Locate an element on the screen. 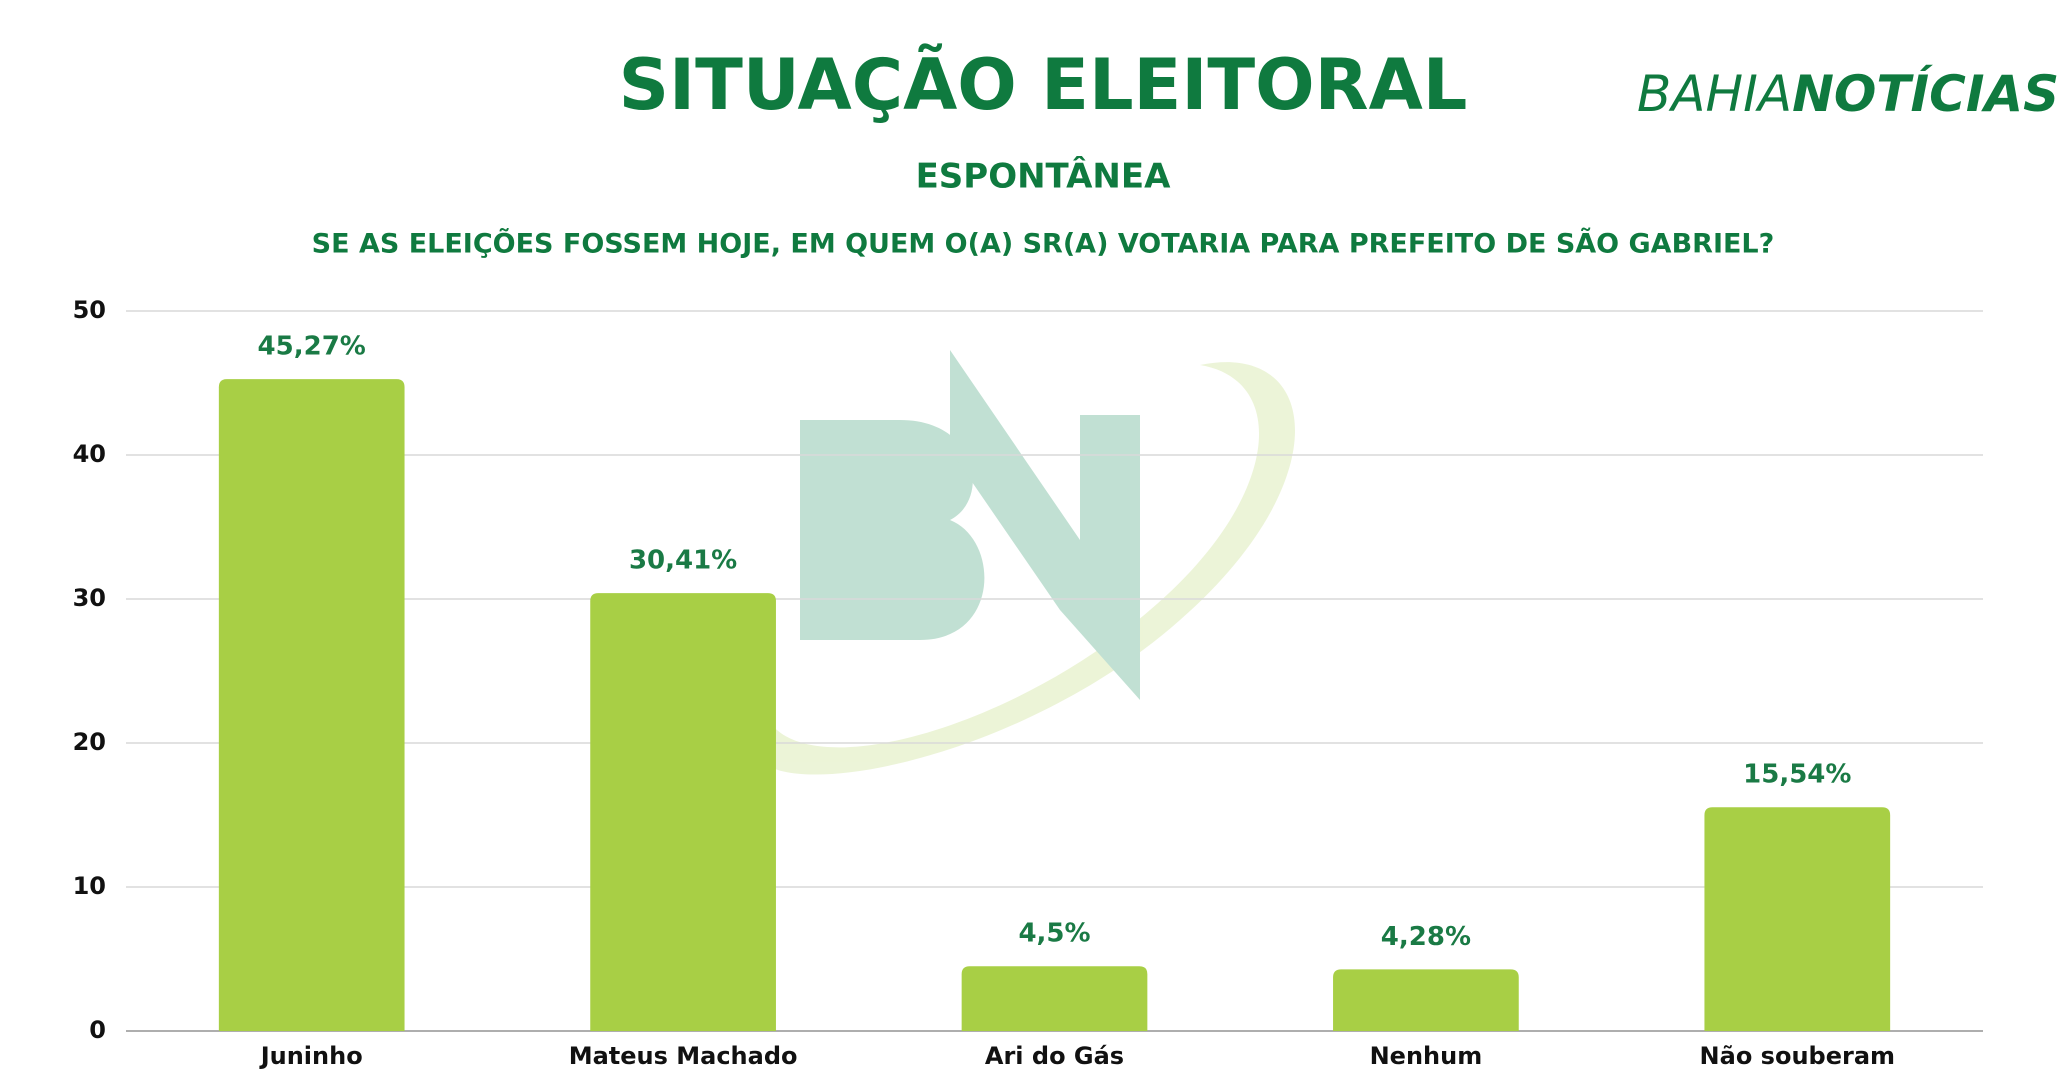 The image size is (2057, 1084). value-label: 15,54% is located at coordinates (1797, 775).